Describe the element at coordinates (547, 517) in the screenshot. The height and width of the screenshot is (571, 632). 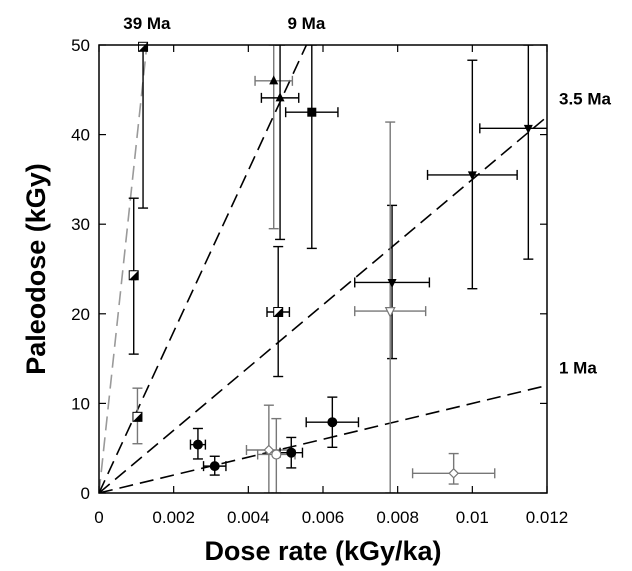
I see `x-tick-label-6: 0.012` at that location.